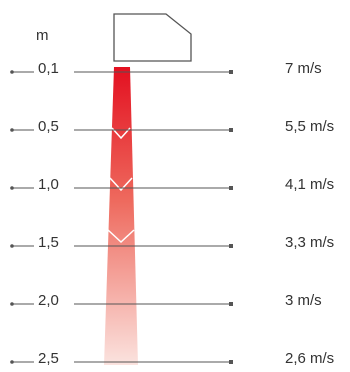  What do you see at coordinates (48, 358) in the screenshot?
I see `distance-label: 2,5` at bounding box center [48, 358].